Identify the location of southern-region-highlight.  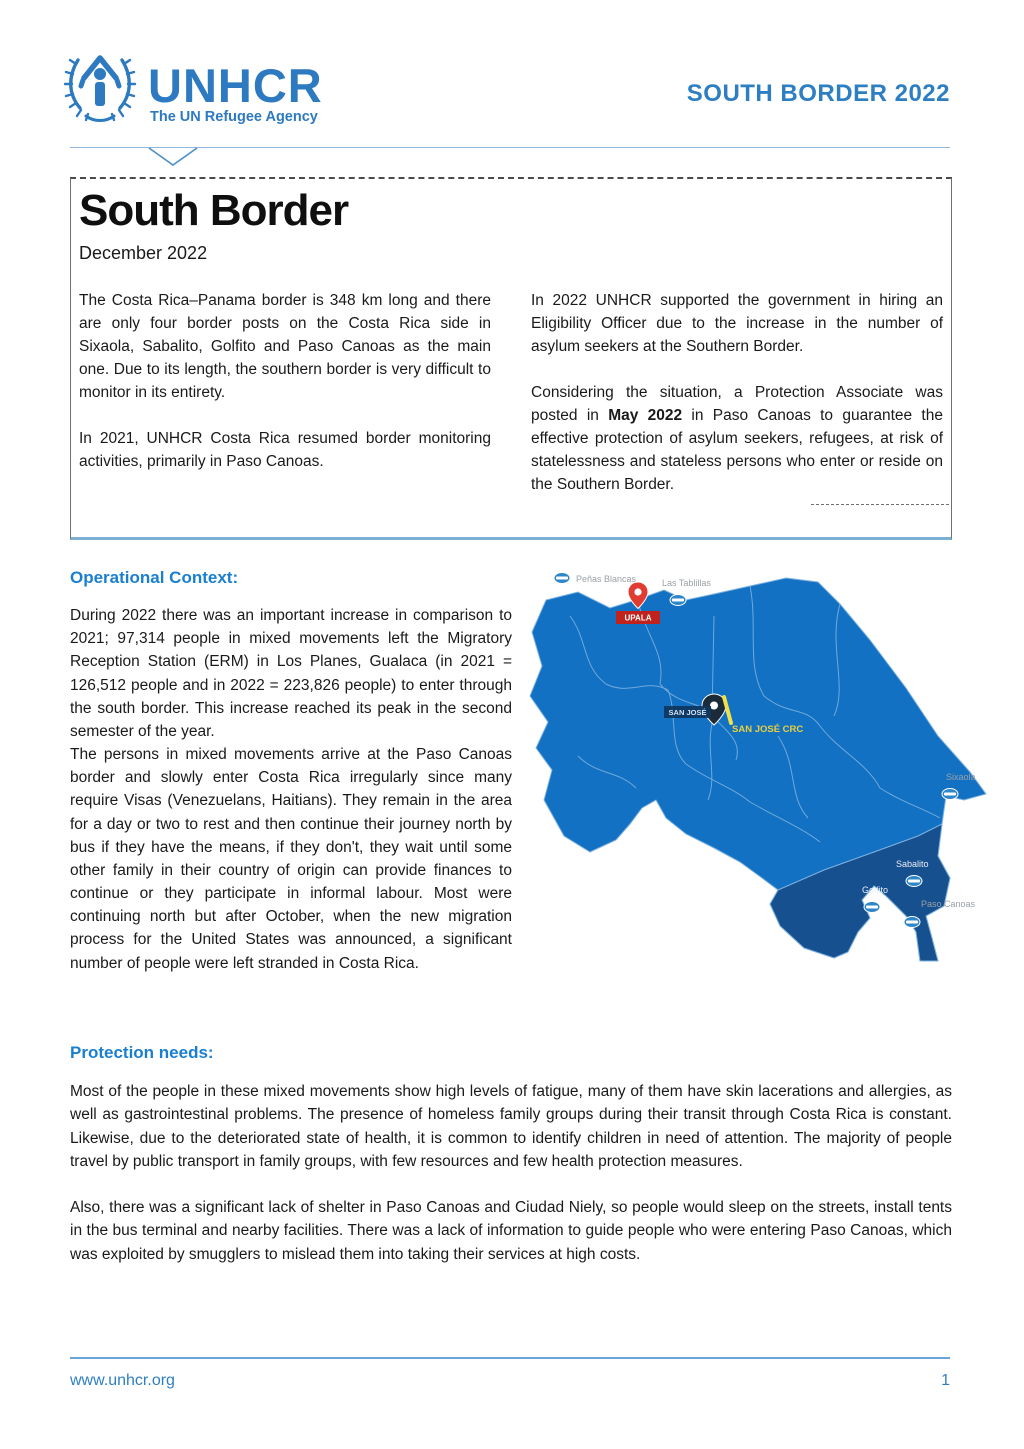
(860, 892).